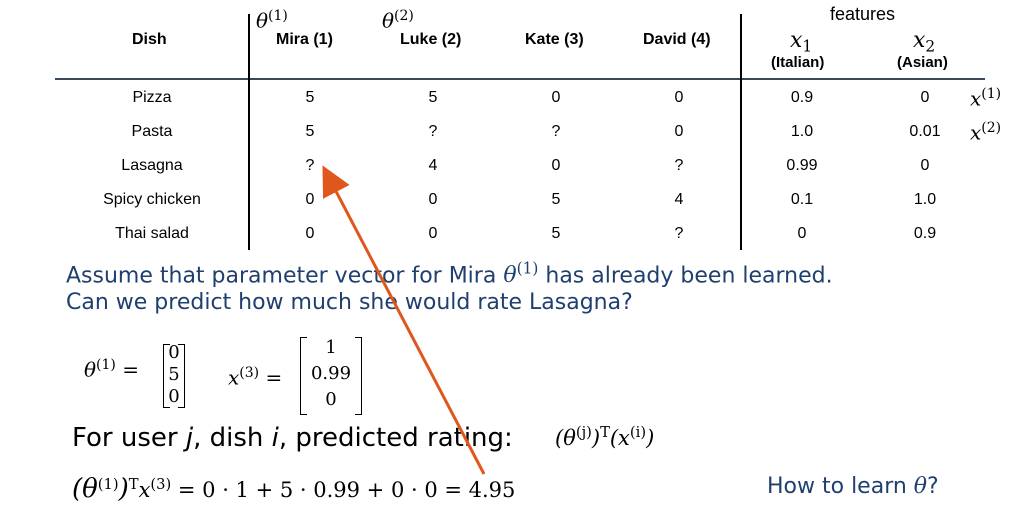 Image resolution: width=1023 pixels, height=528 pixels. Describe the element at coordinates (152, 131) in the screenshot. I see `row-dish: Pasta` at that location.